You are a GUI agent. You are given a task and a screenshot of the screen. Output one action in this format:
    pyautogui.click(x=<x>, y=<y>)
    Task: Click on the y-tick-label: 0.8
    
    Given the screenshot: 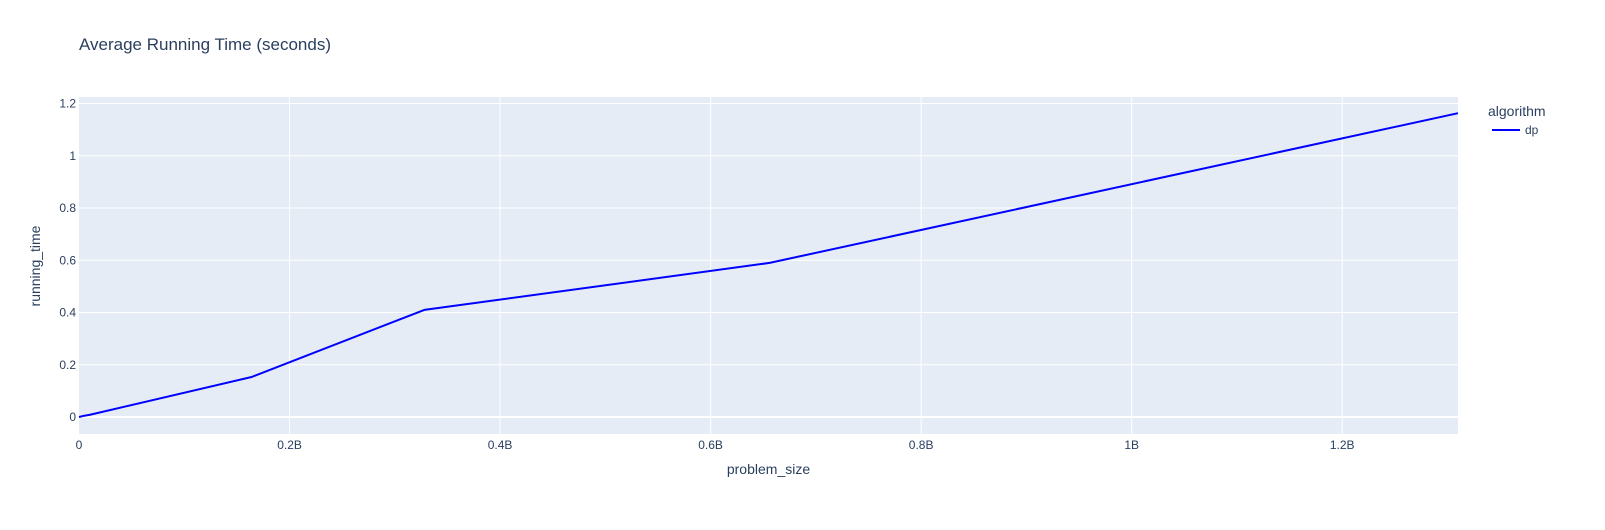 What is the action you would take?
    pyautogui.click(x=67, y=208)
    